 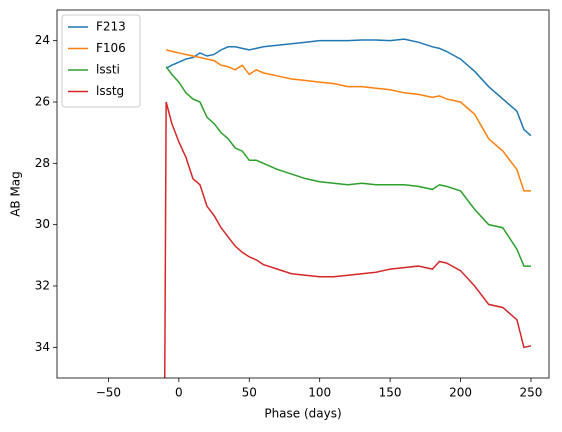 I want to click on y-tick-label: 26, so click(x=42, y=102).